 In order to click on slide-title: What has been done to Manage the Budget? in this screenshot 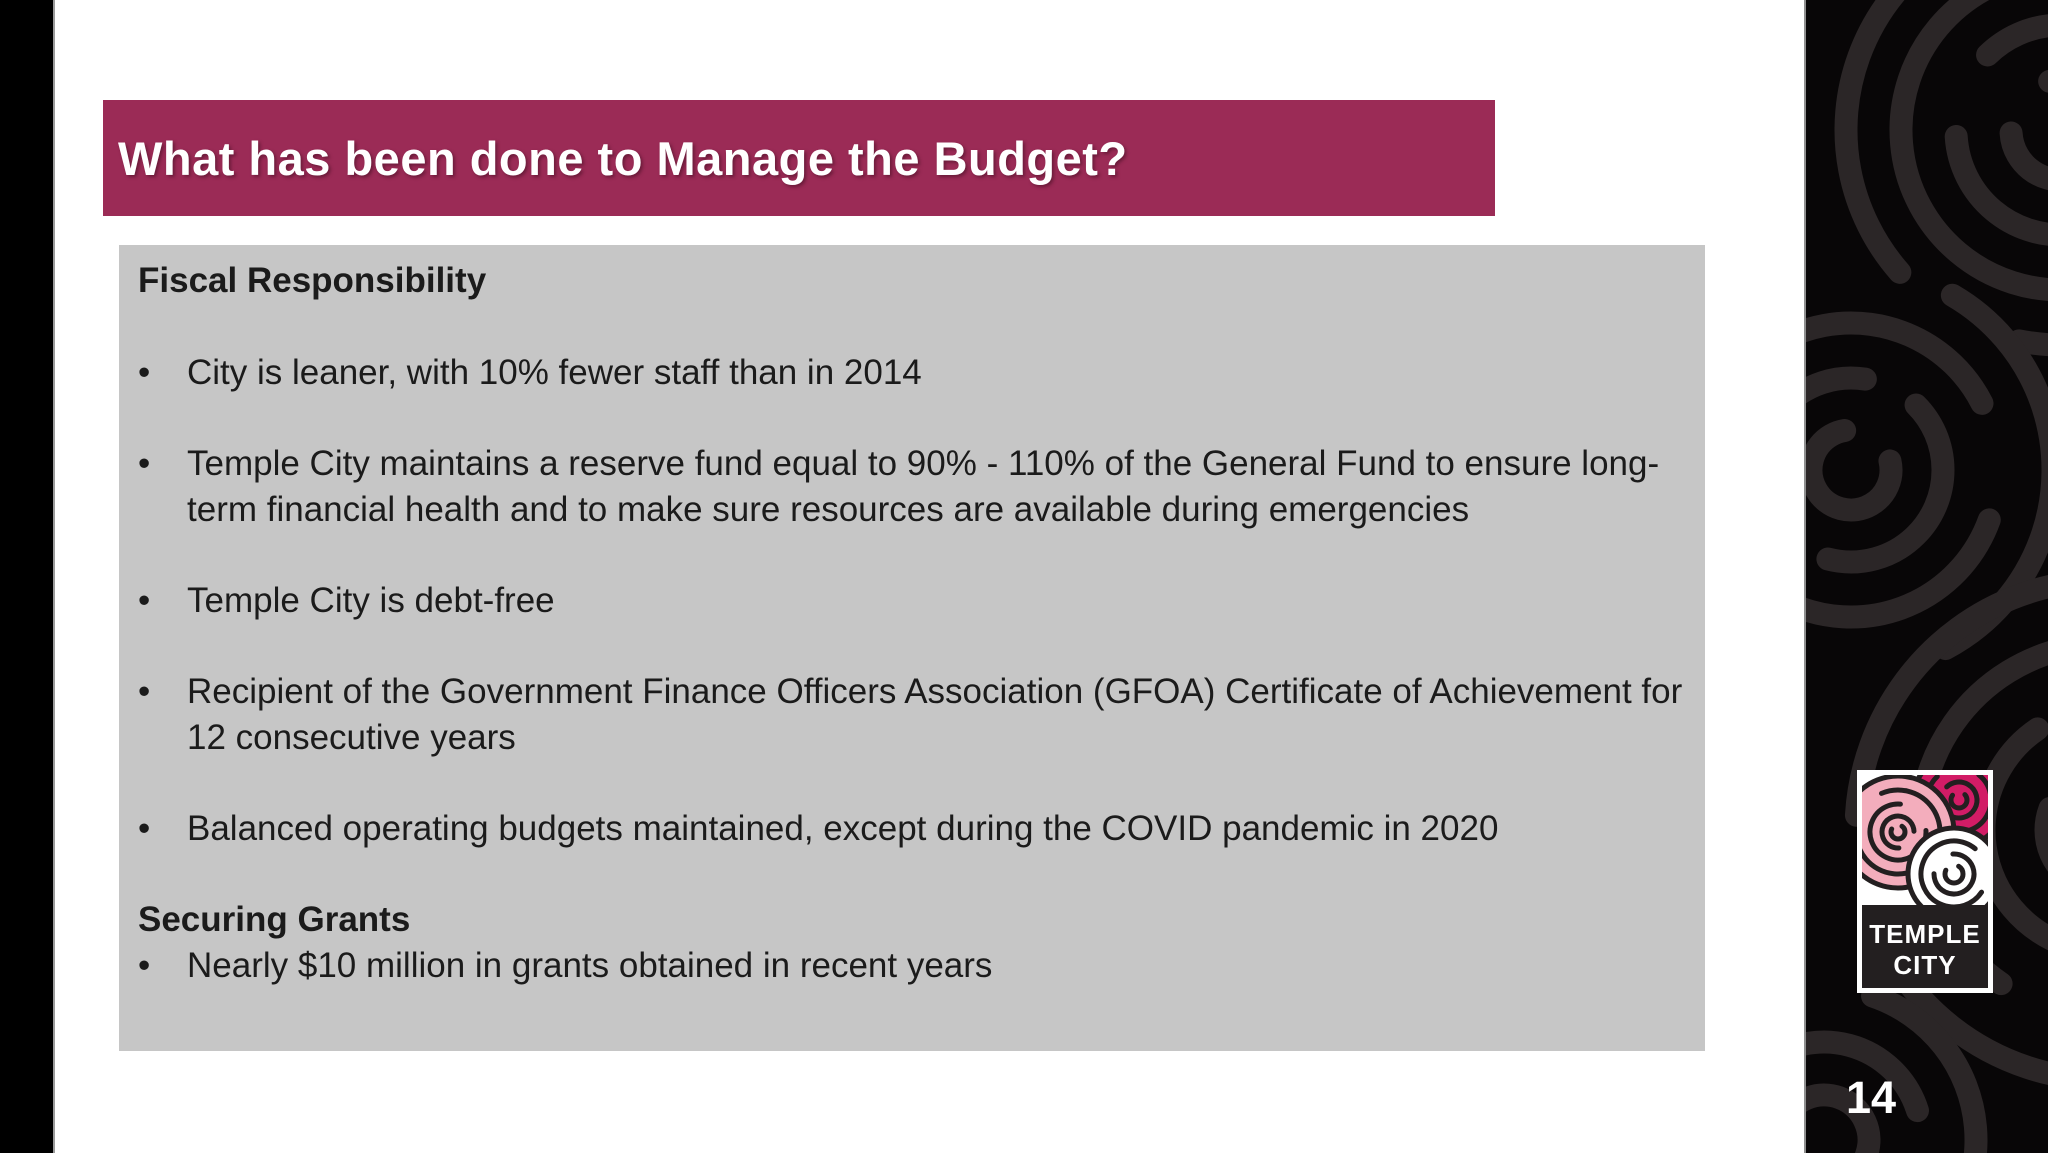, I will do `click(623, 158)`.